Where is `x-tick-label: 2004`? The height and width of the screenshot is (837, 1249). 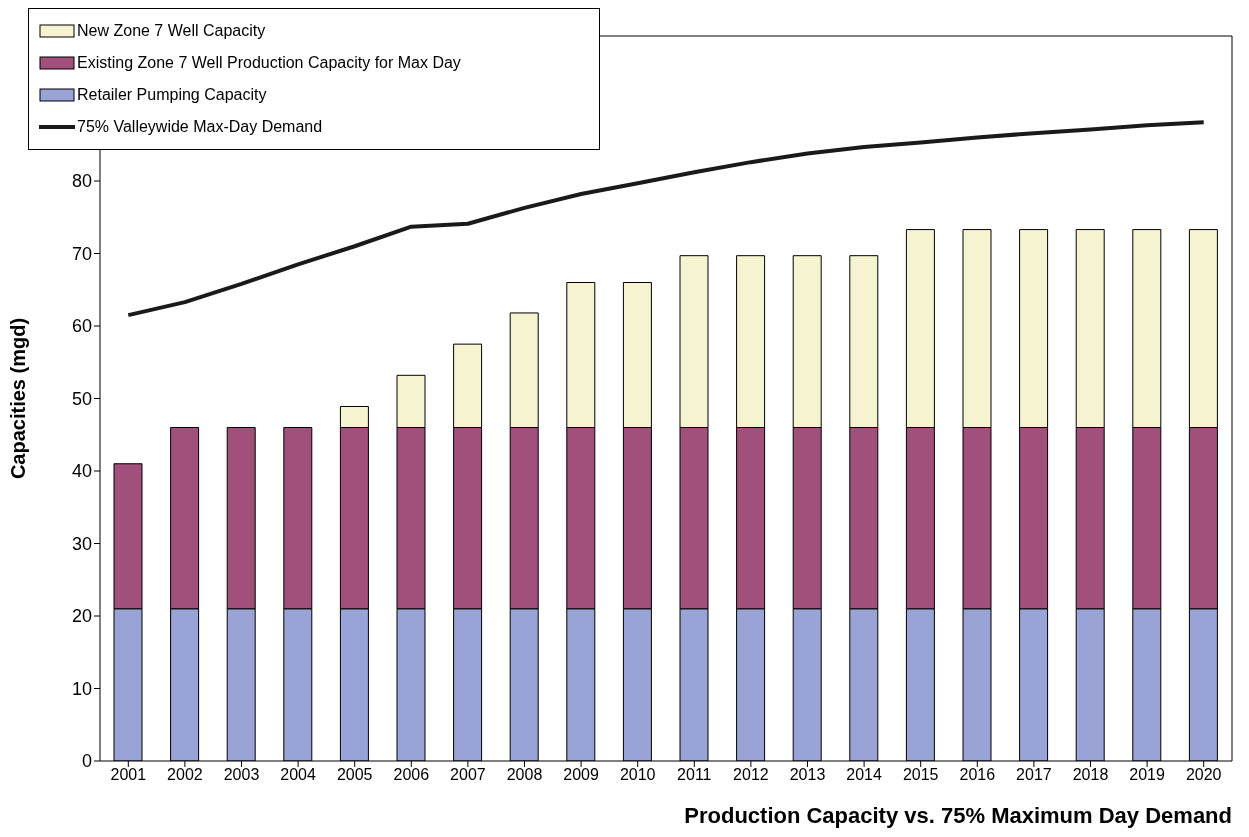 x-tick-label: 2004 is located at coordinates (298, 775).